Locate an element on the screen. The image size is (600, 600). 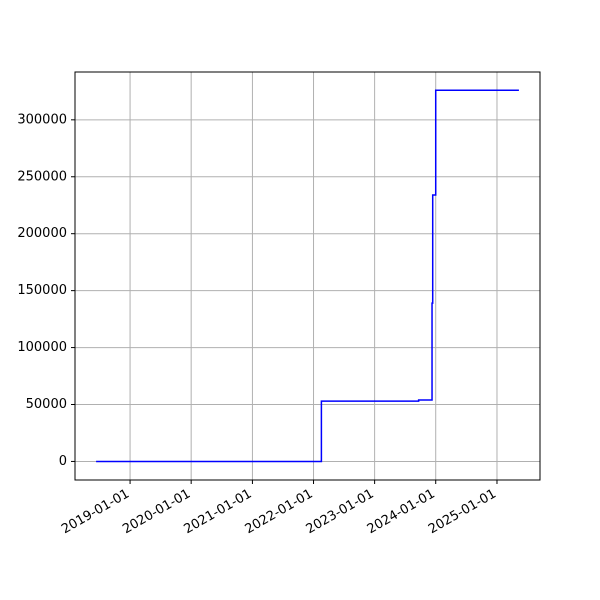
y-tick-label: 100000 is located at coordinates (42, 347).